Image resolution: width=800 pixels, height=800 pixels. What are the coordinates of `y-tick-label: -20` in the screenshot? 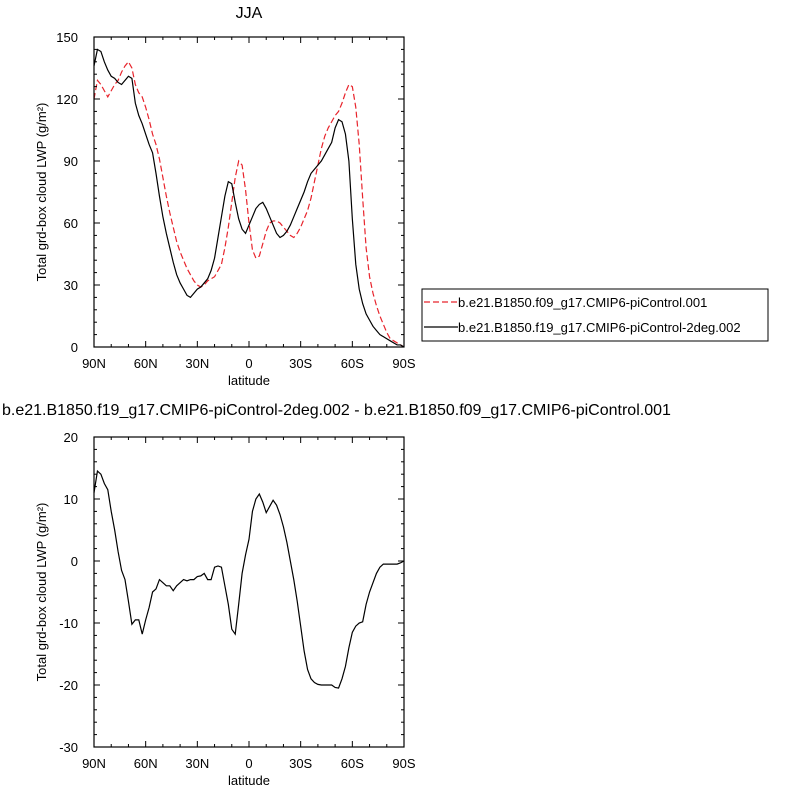 It's located at (68, 685).